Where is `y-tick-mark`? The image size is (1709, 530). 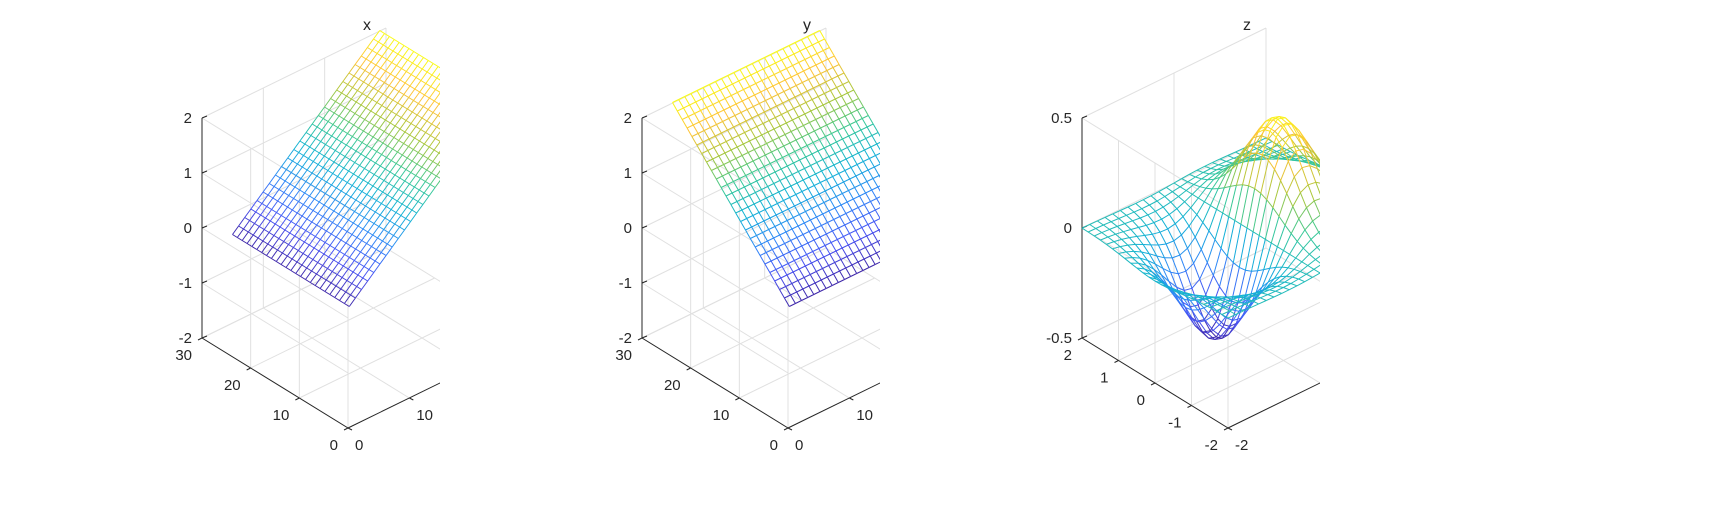
y-tick-mark is located at coordinates (297, 399).